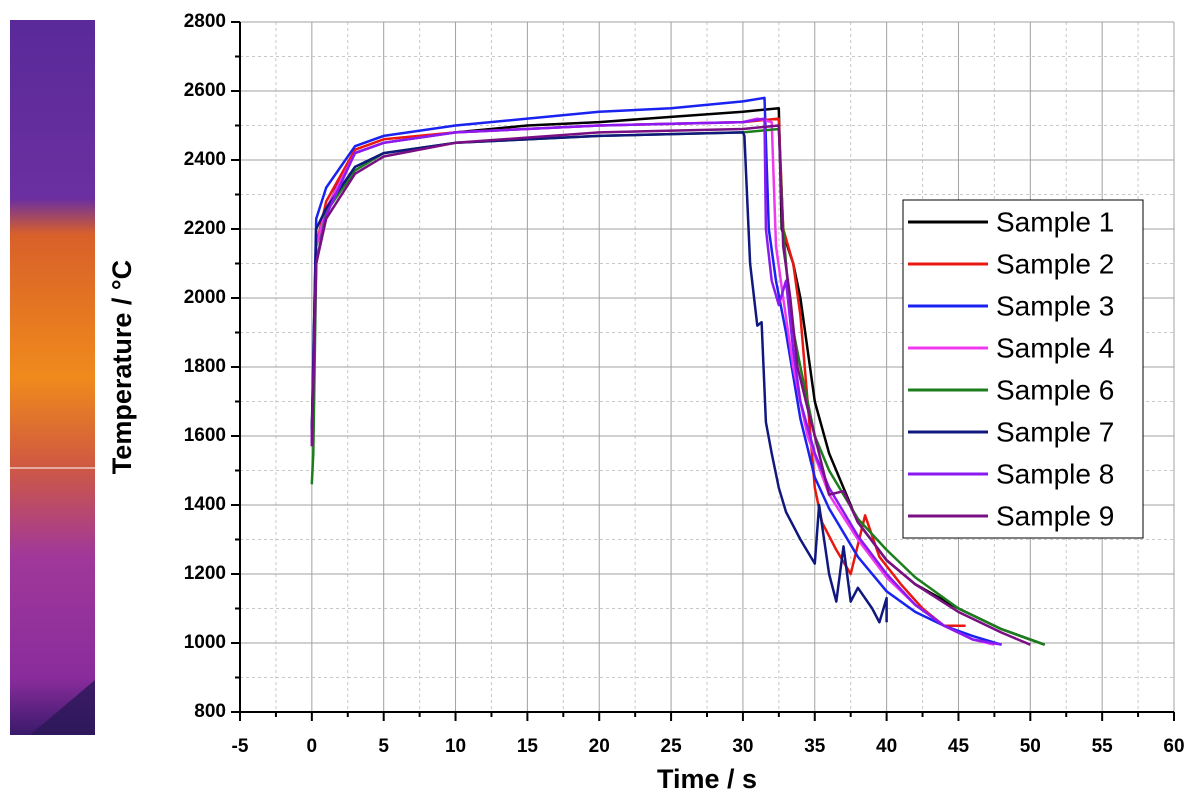 This screenshot has height=796, width=1189. Describe the element at coordinates (1173, 746) in the screenshot. I see `x-tick-label: 60` at that location.